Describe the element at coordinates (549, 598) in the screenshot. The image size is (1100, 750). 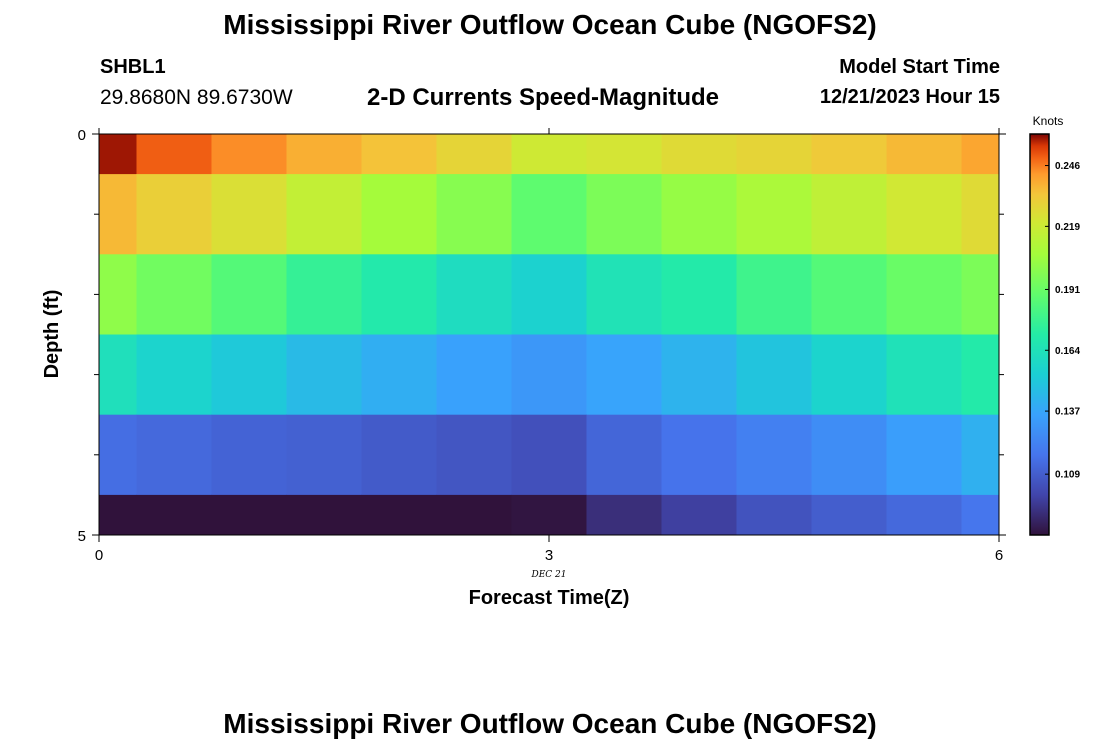
I see `x-axis-title: Forecast Time(Z)` at that location.